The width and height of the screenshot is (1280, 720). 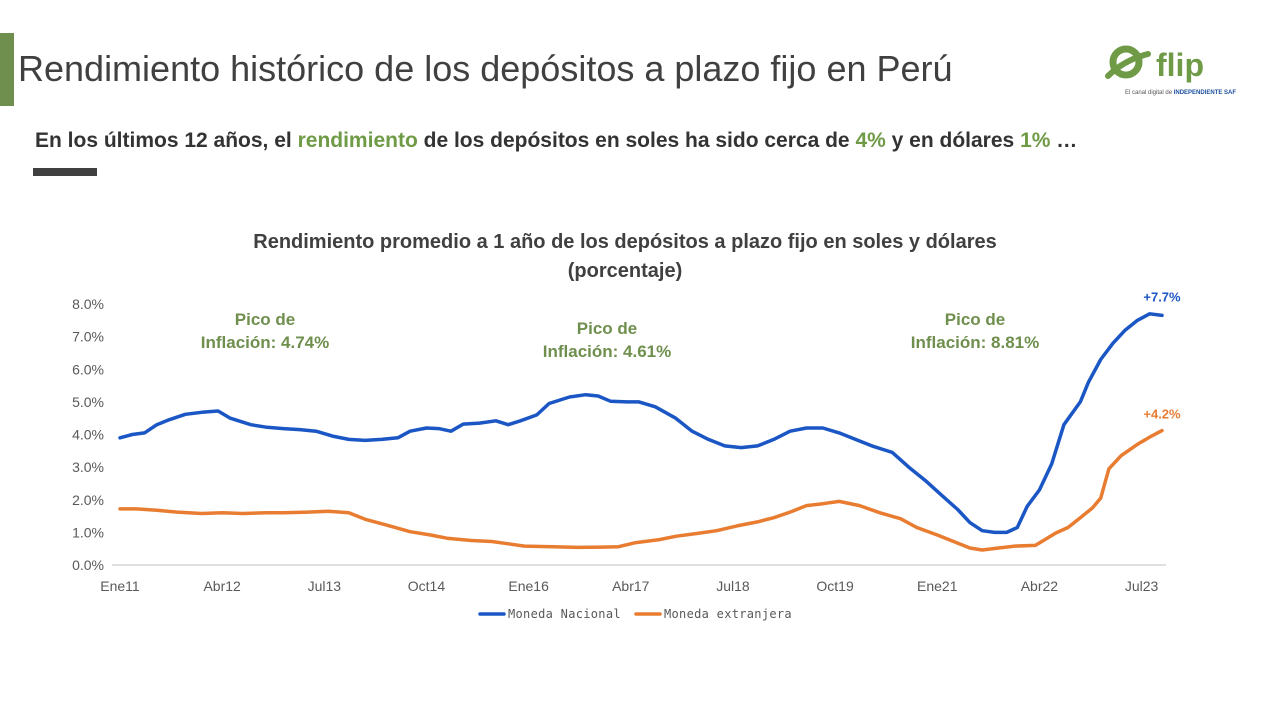 What do you see at coordinates (1142, 586) in the screenshot?
I see `x-tick-label: Jul23` at bounding box center [1142, 586].